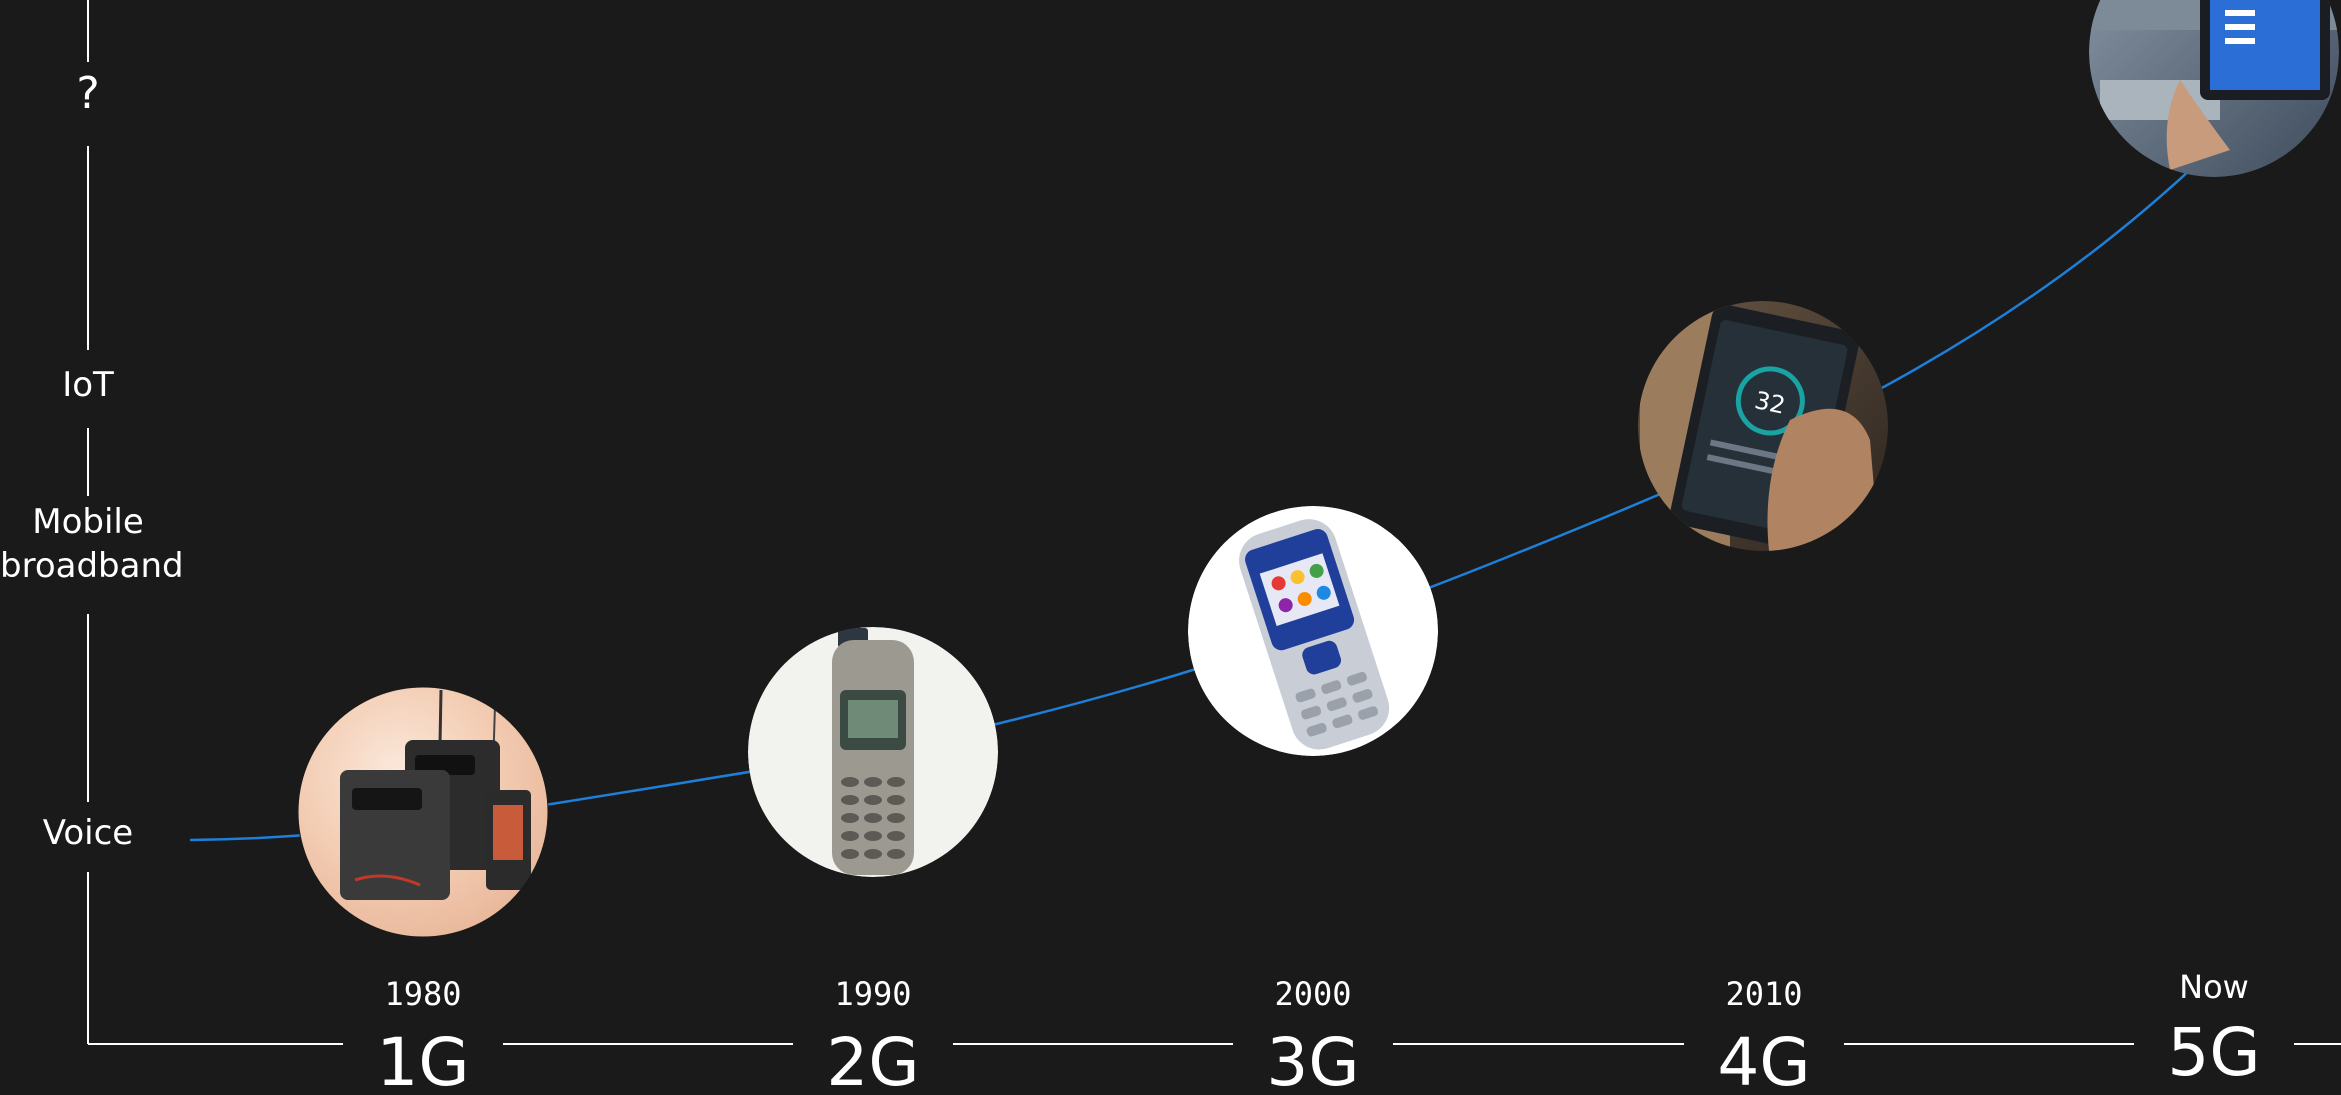  What do you see at coordinates (2214, 987) in the screenshot?
I see `year-label-5g: Now` at bounding box center [2214, 987].